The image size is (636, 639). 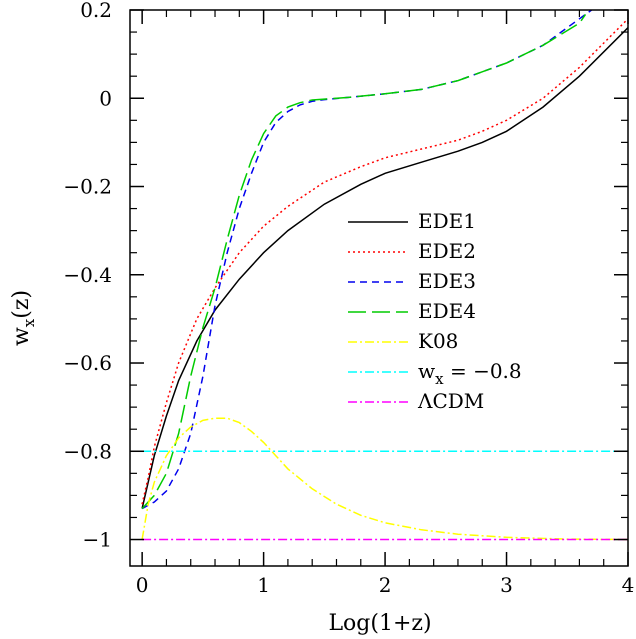 I want to click on x-tick-label: 1, so click(x=263, y=585).